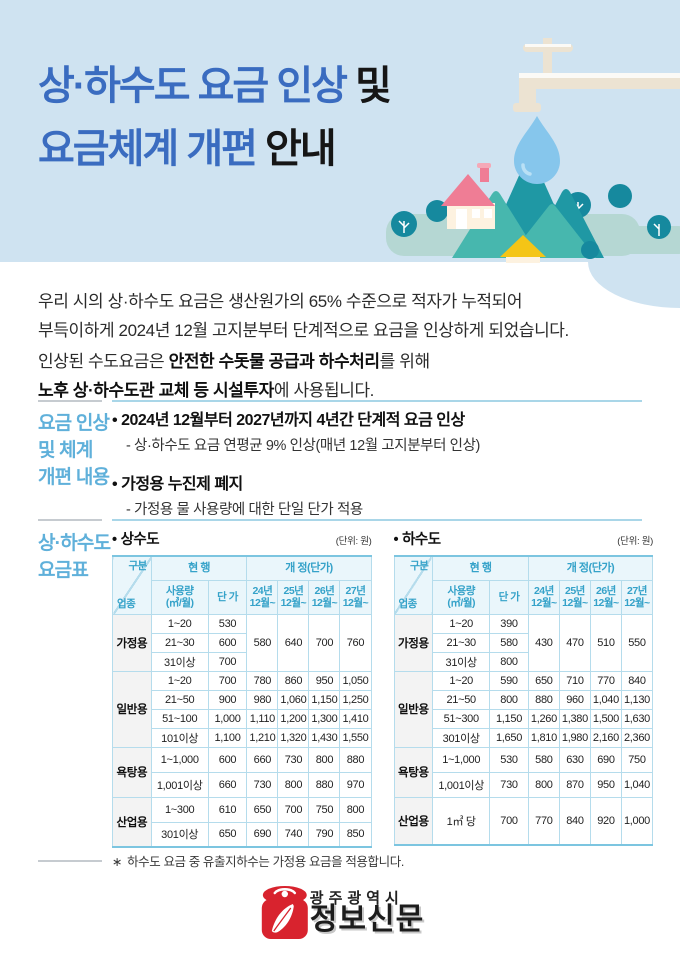  Describe the element at coordinates (461, 784) in the screenshot. I see `usage-cell: 1,001이상` at that location.